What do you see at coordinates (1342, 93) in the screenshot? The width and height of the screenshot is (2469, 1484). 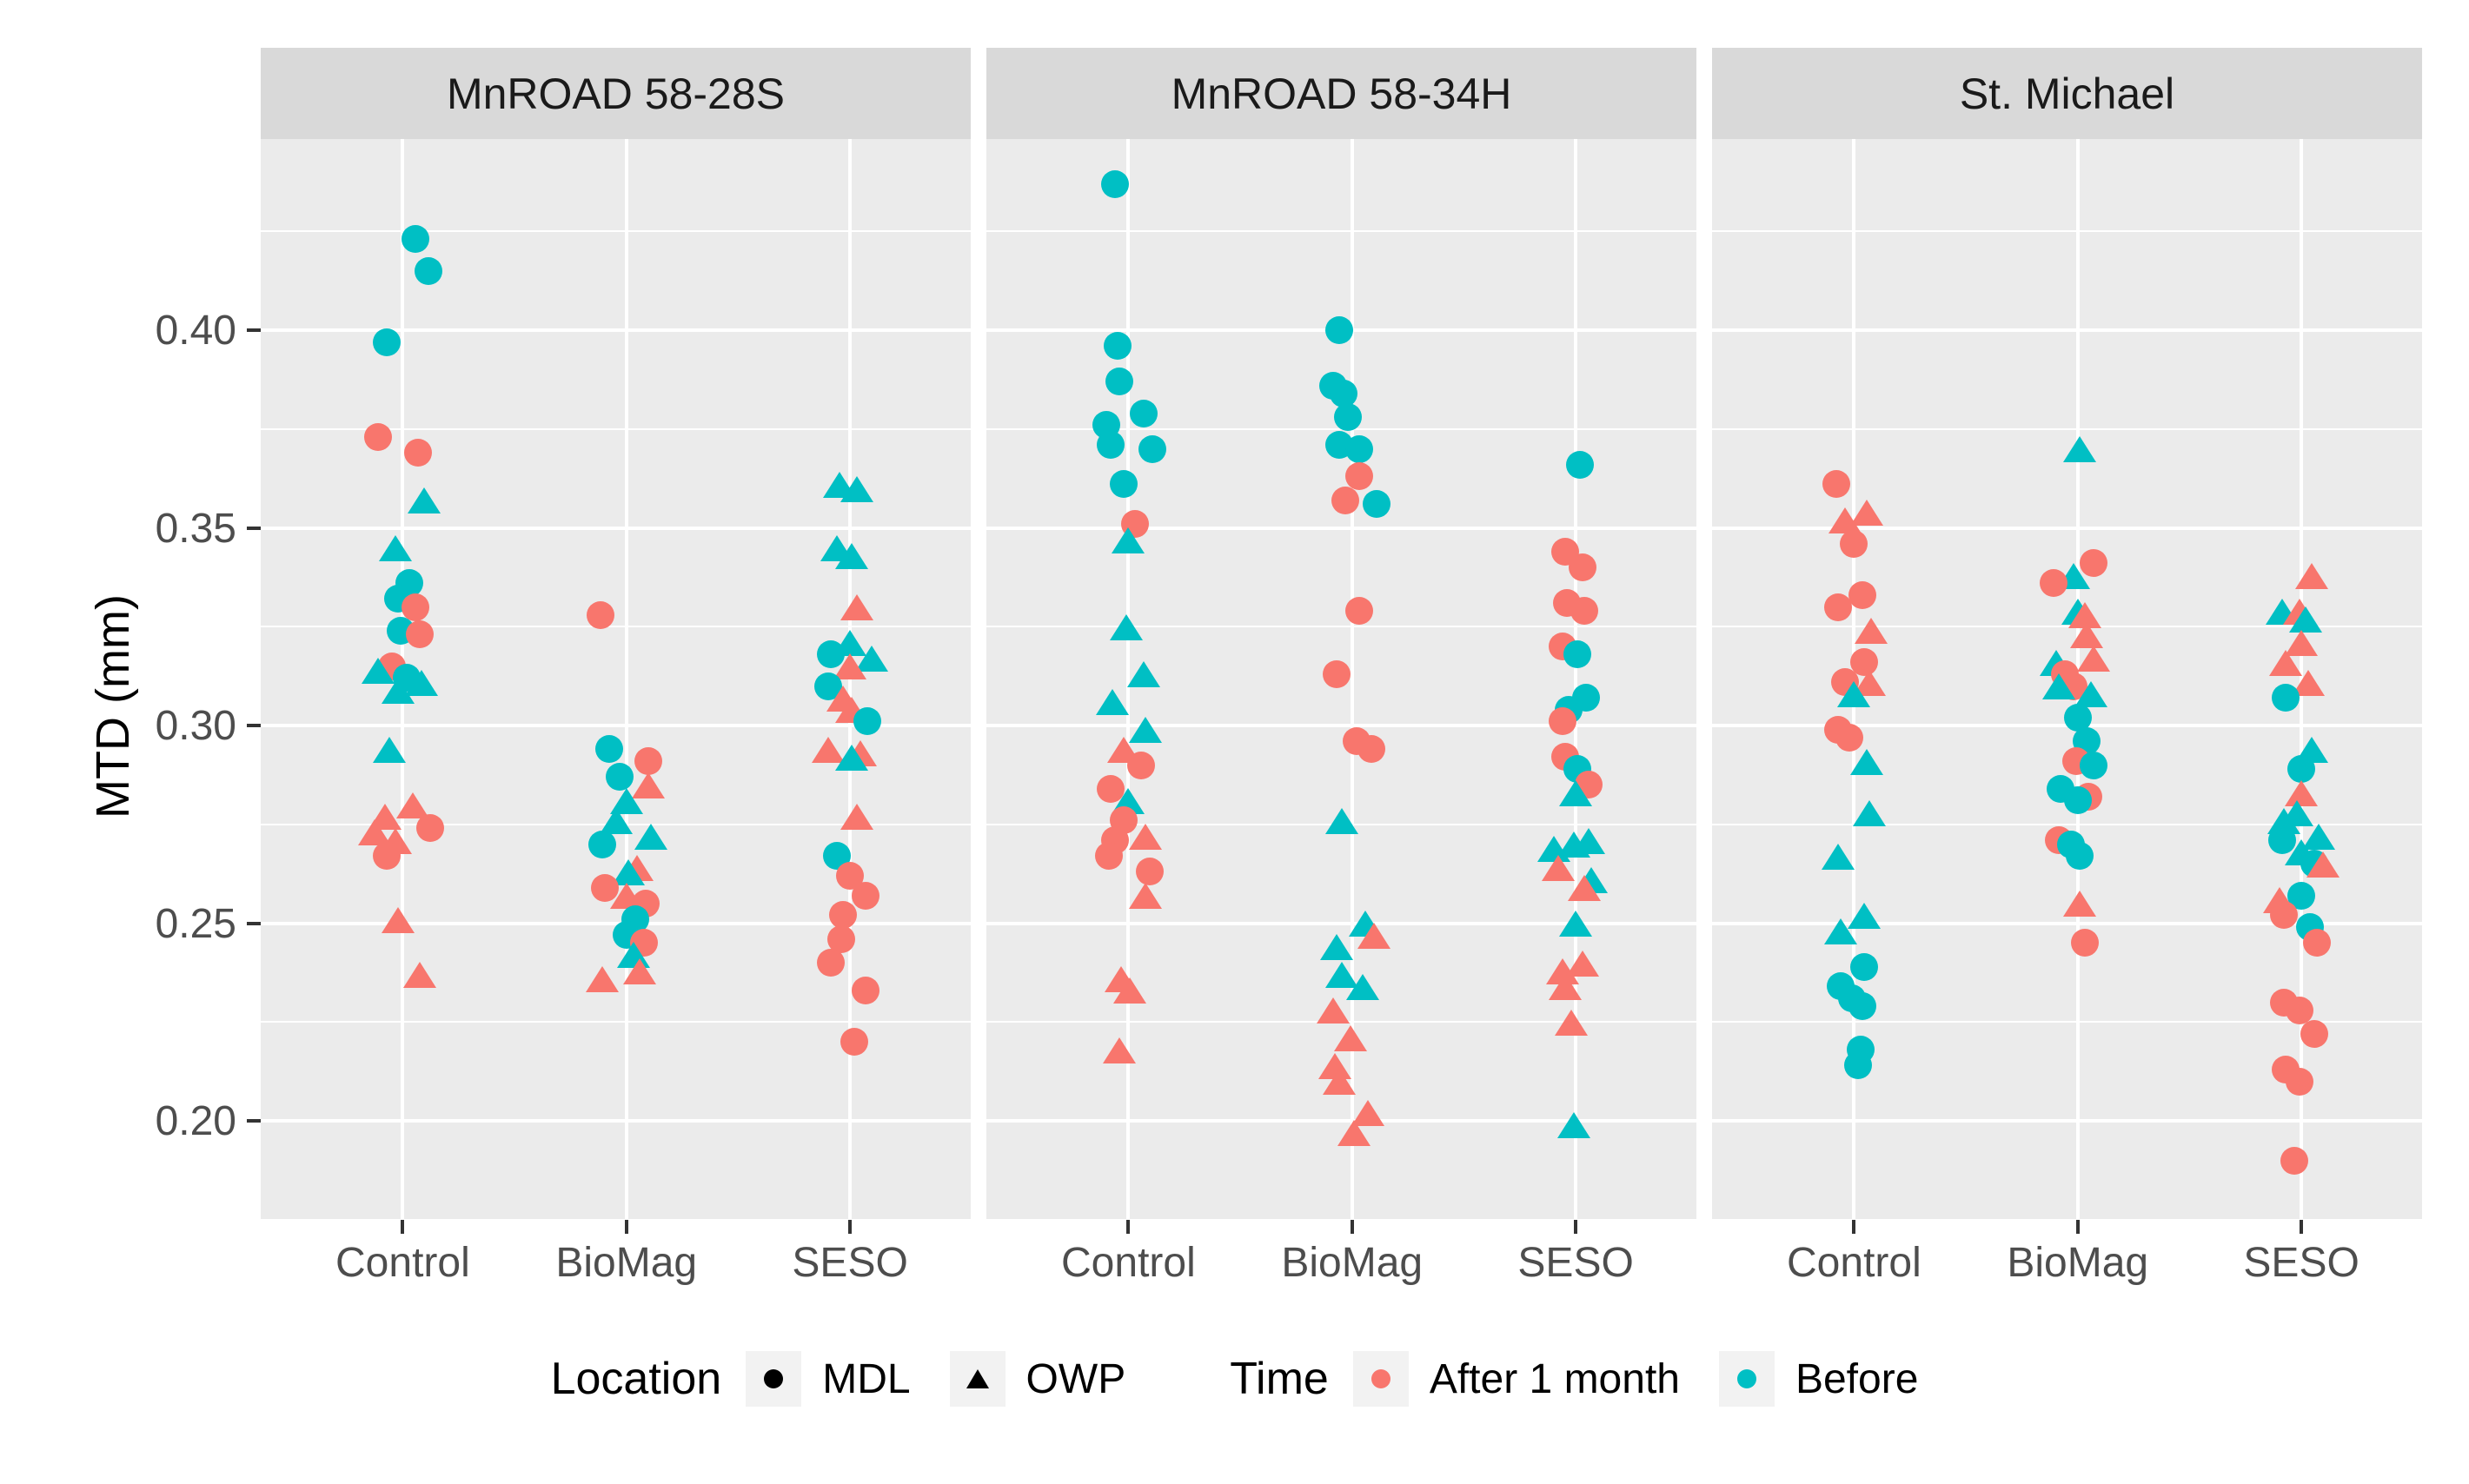 I see `facet-title: MnROAD 58-34H` at bounding box center [1342, 93].